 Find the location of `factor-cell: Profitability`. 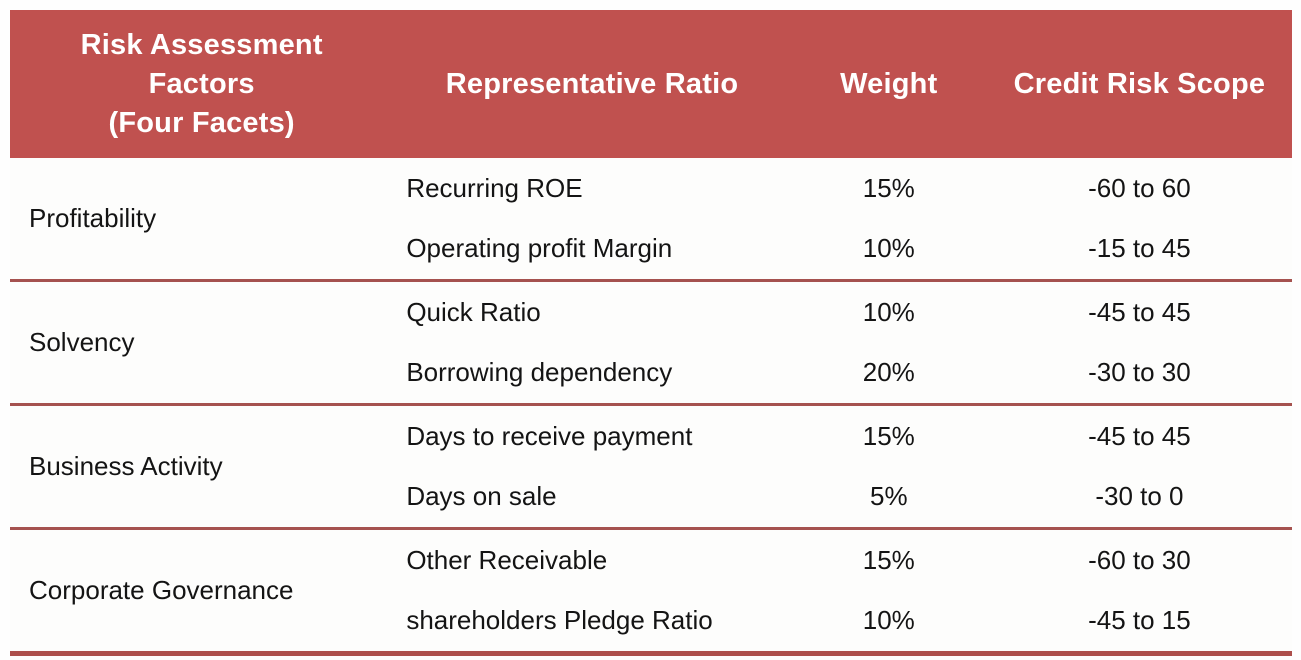

factor-cell: Profitability is located at coordinates (93, 218).